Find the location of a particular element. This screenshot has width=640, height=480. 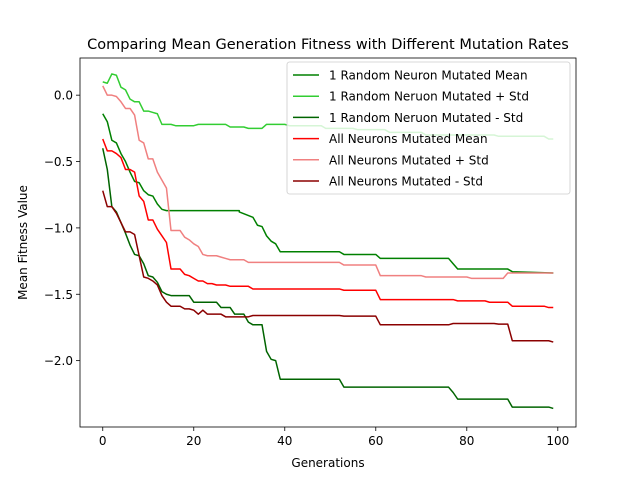

x-tick-label: 40 is located at coordinates (284, 441).